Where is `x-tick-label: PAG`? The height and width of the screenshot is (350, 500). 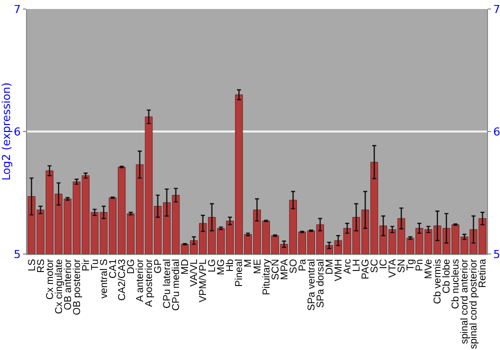
x-tick-label: PAG is located at coordinates (366, 269).